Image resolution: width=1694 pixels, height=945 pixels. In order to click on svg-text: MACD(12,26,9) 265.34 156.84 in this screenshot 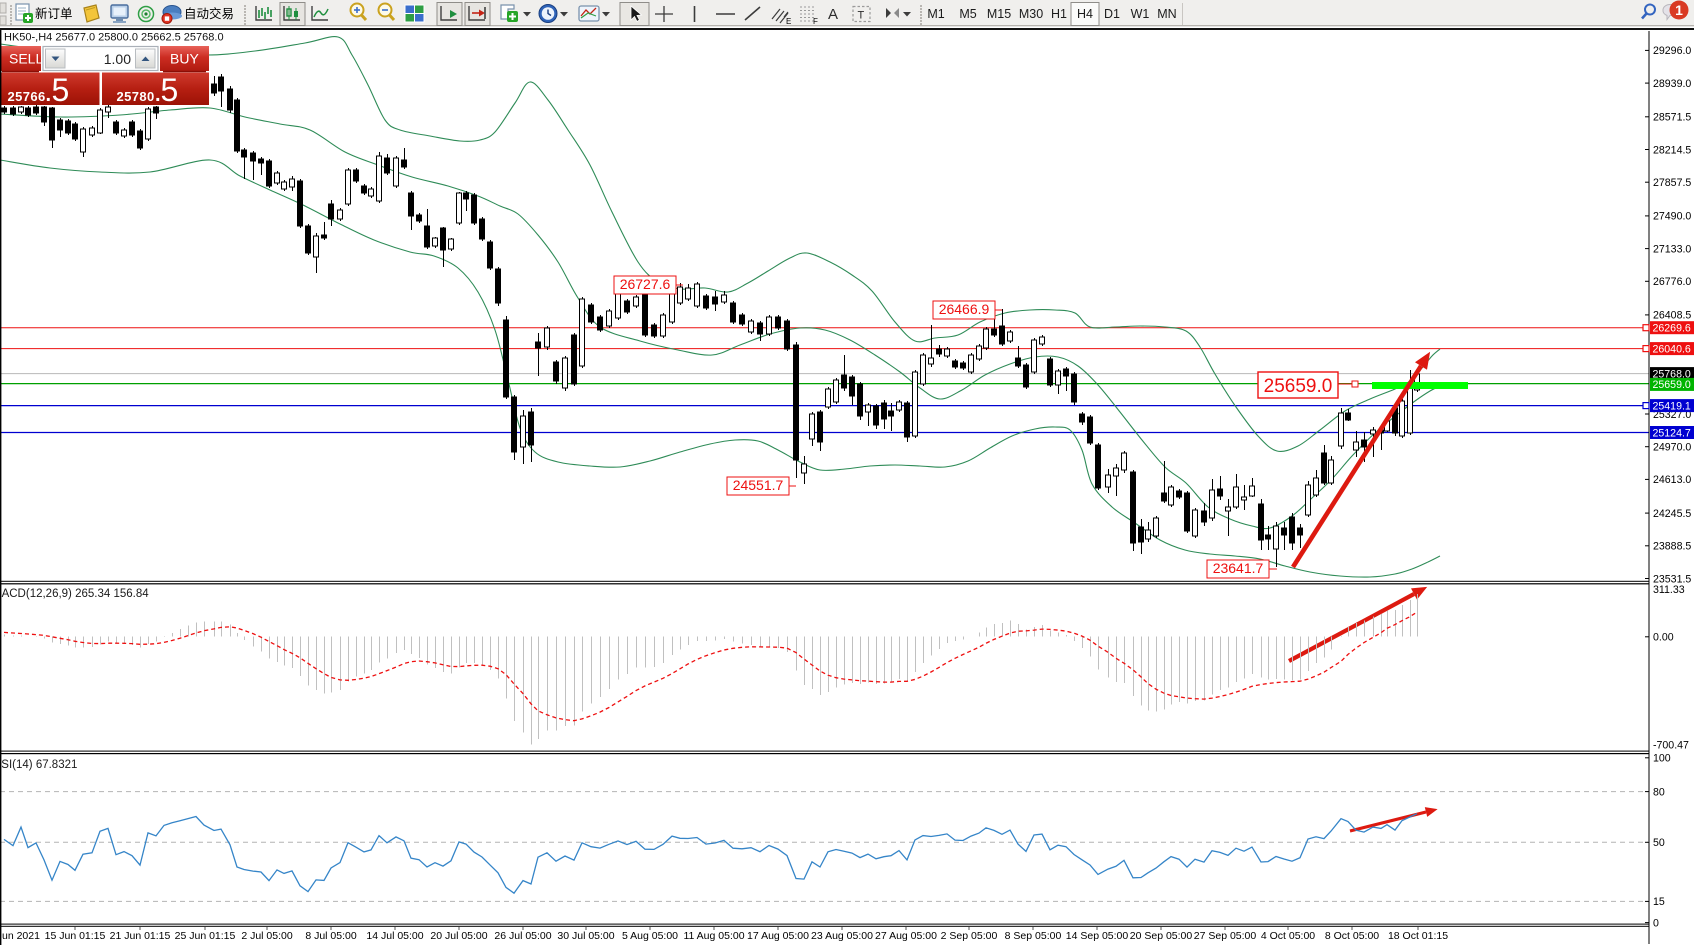, I will do `click(74, 594)`.